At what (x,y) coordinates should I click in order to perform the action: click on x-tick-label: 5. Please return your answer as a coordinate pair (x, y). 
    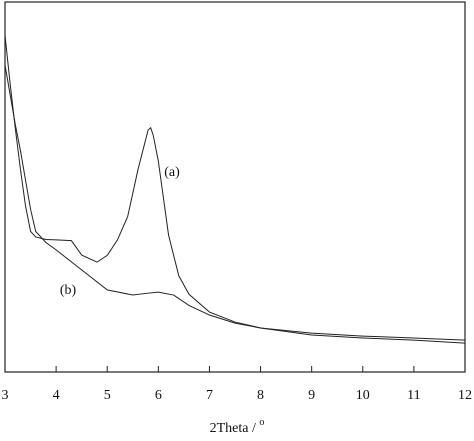
    Looking at the image, I should click on (107, 395).